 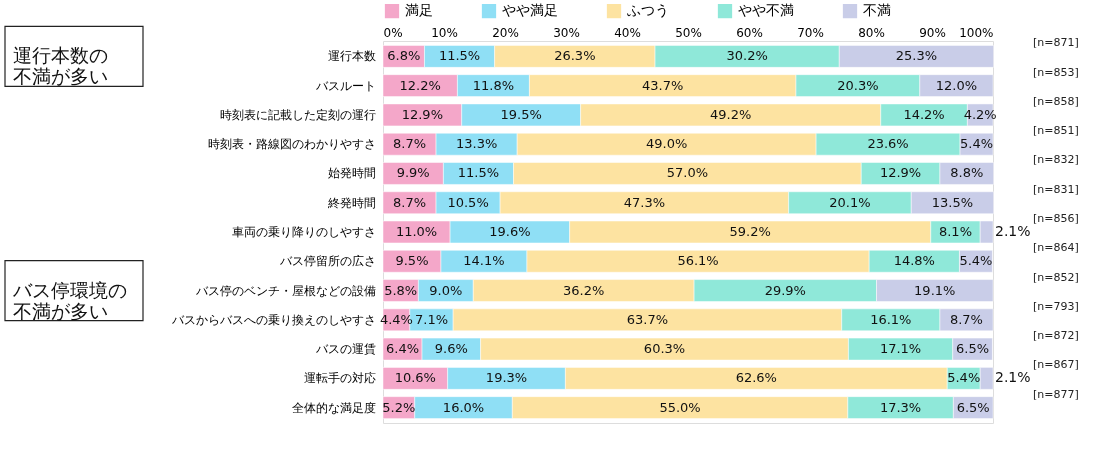 I want to click on data-label: 25.3%, so click(x=916, y=56).